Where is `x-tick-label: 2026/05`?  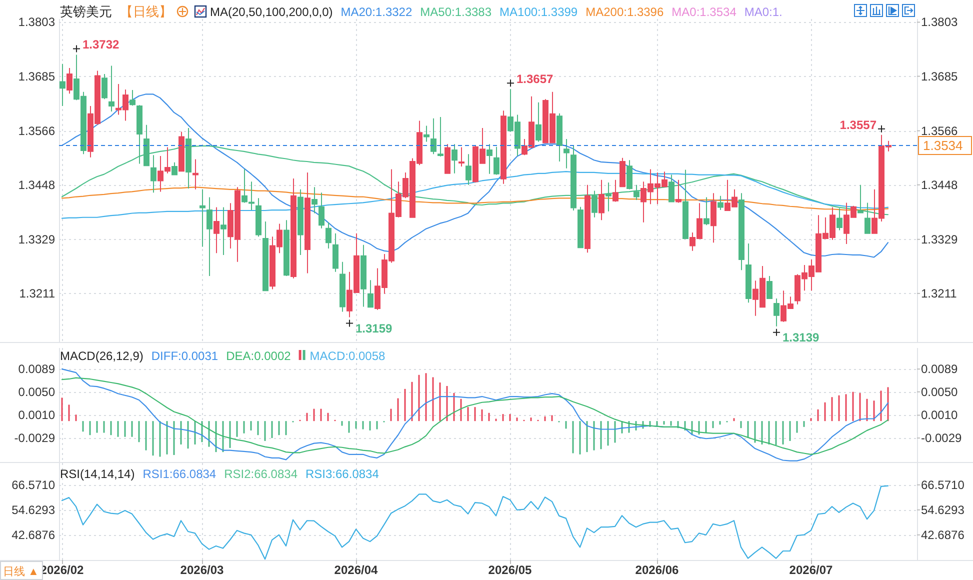 x-tick-label: 2026/05 is located at coordinates (510, 570).